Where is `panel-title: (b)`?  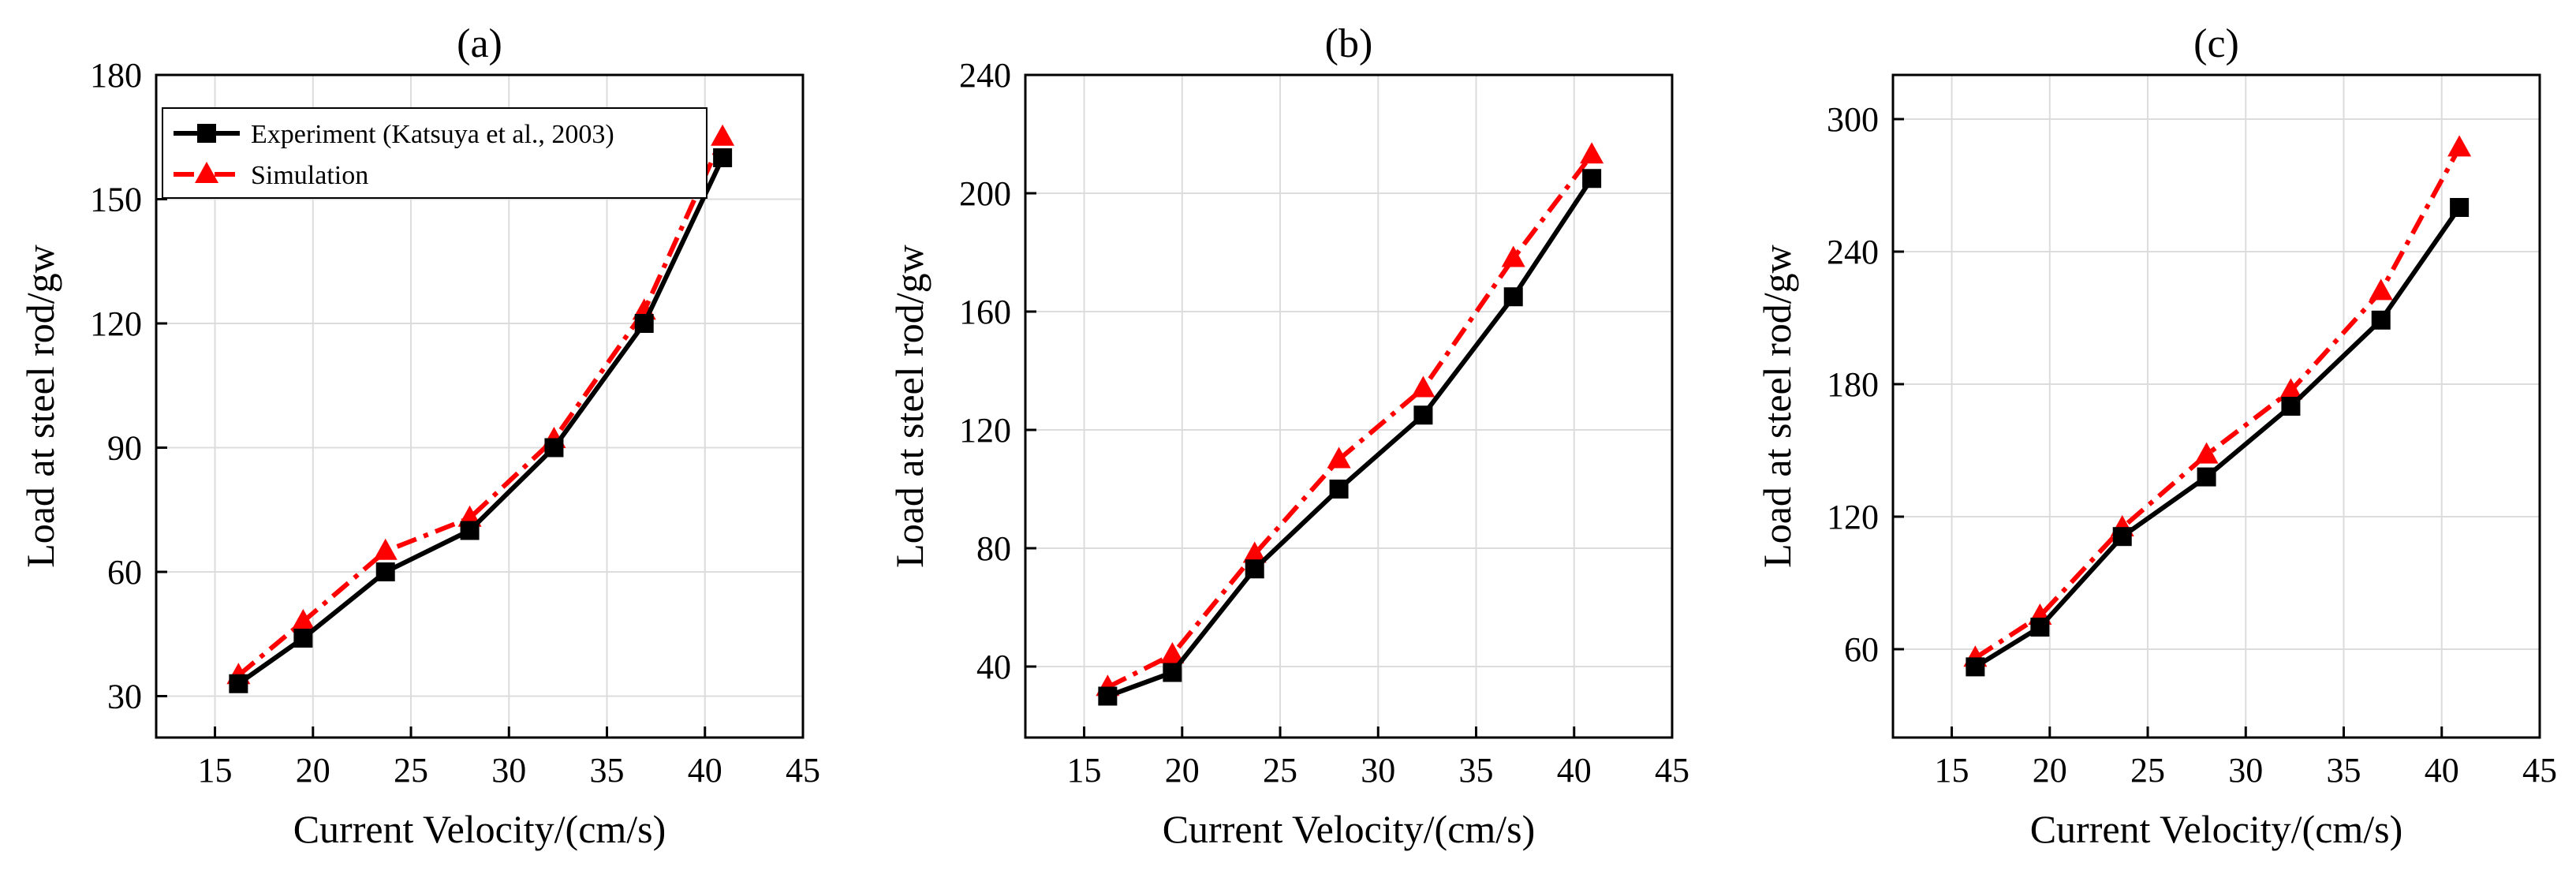 panel-title: (b) is located at coordinates (1349, 43).